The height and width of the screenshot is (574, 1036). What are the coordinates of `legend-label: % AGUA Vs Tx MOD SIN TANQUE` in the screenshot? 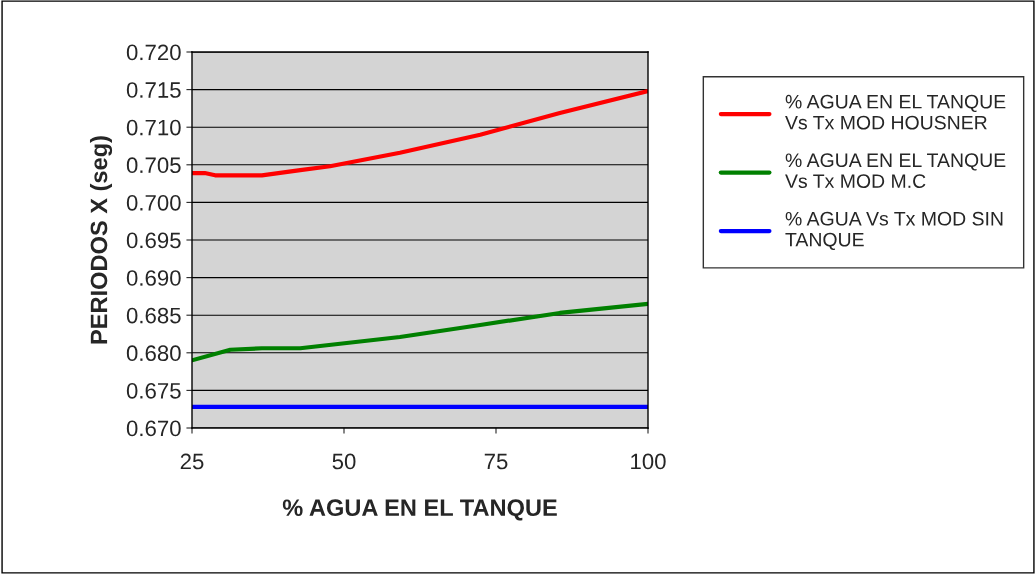 It's located at (894, 231).